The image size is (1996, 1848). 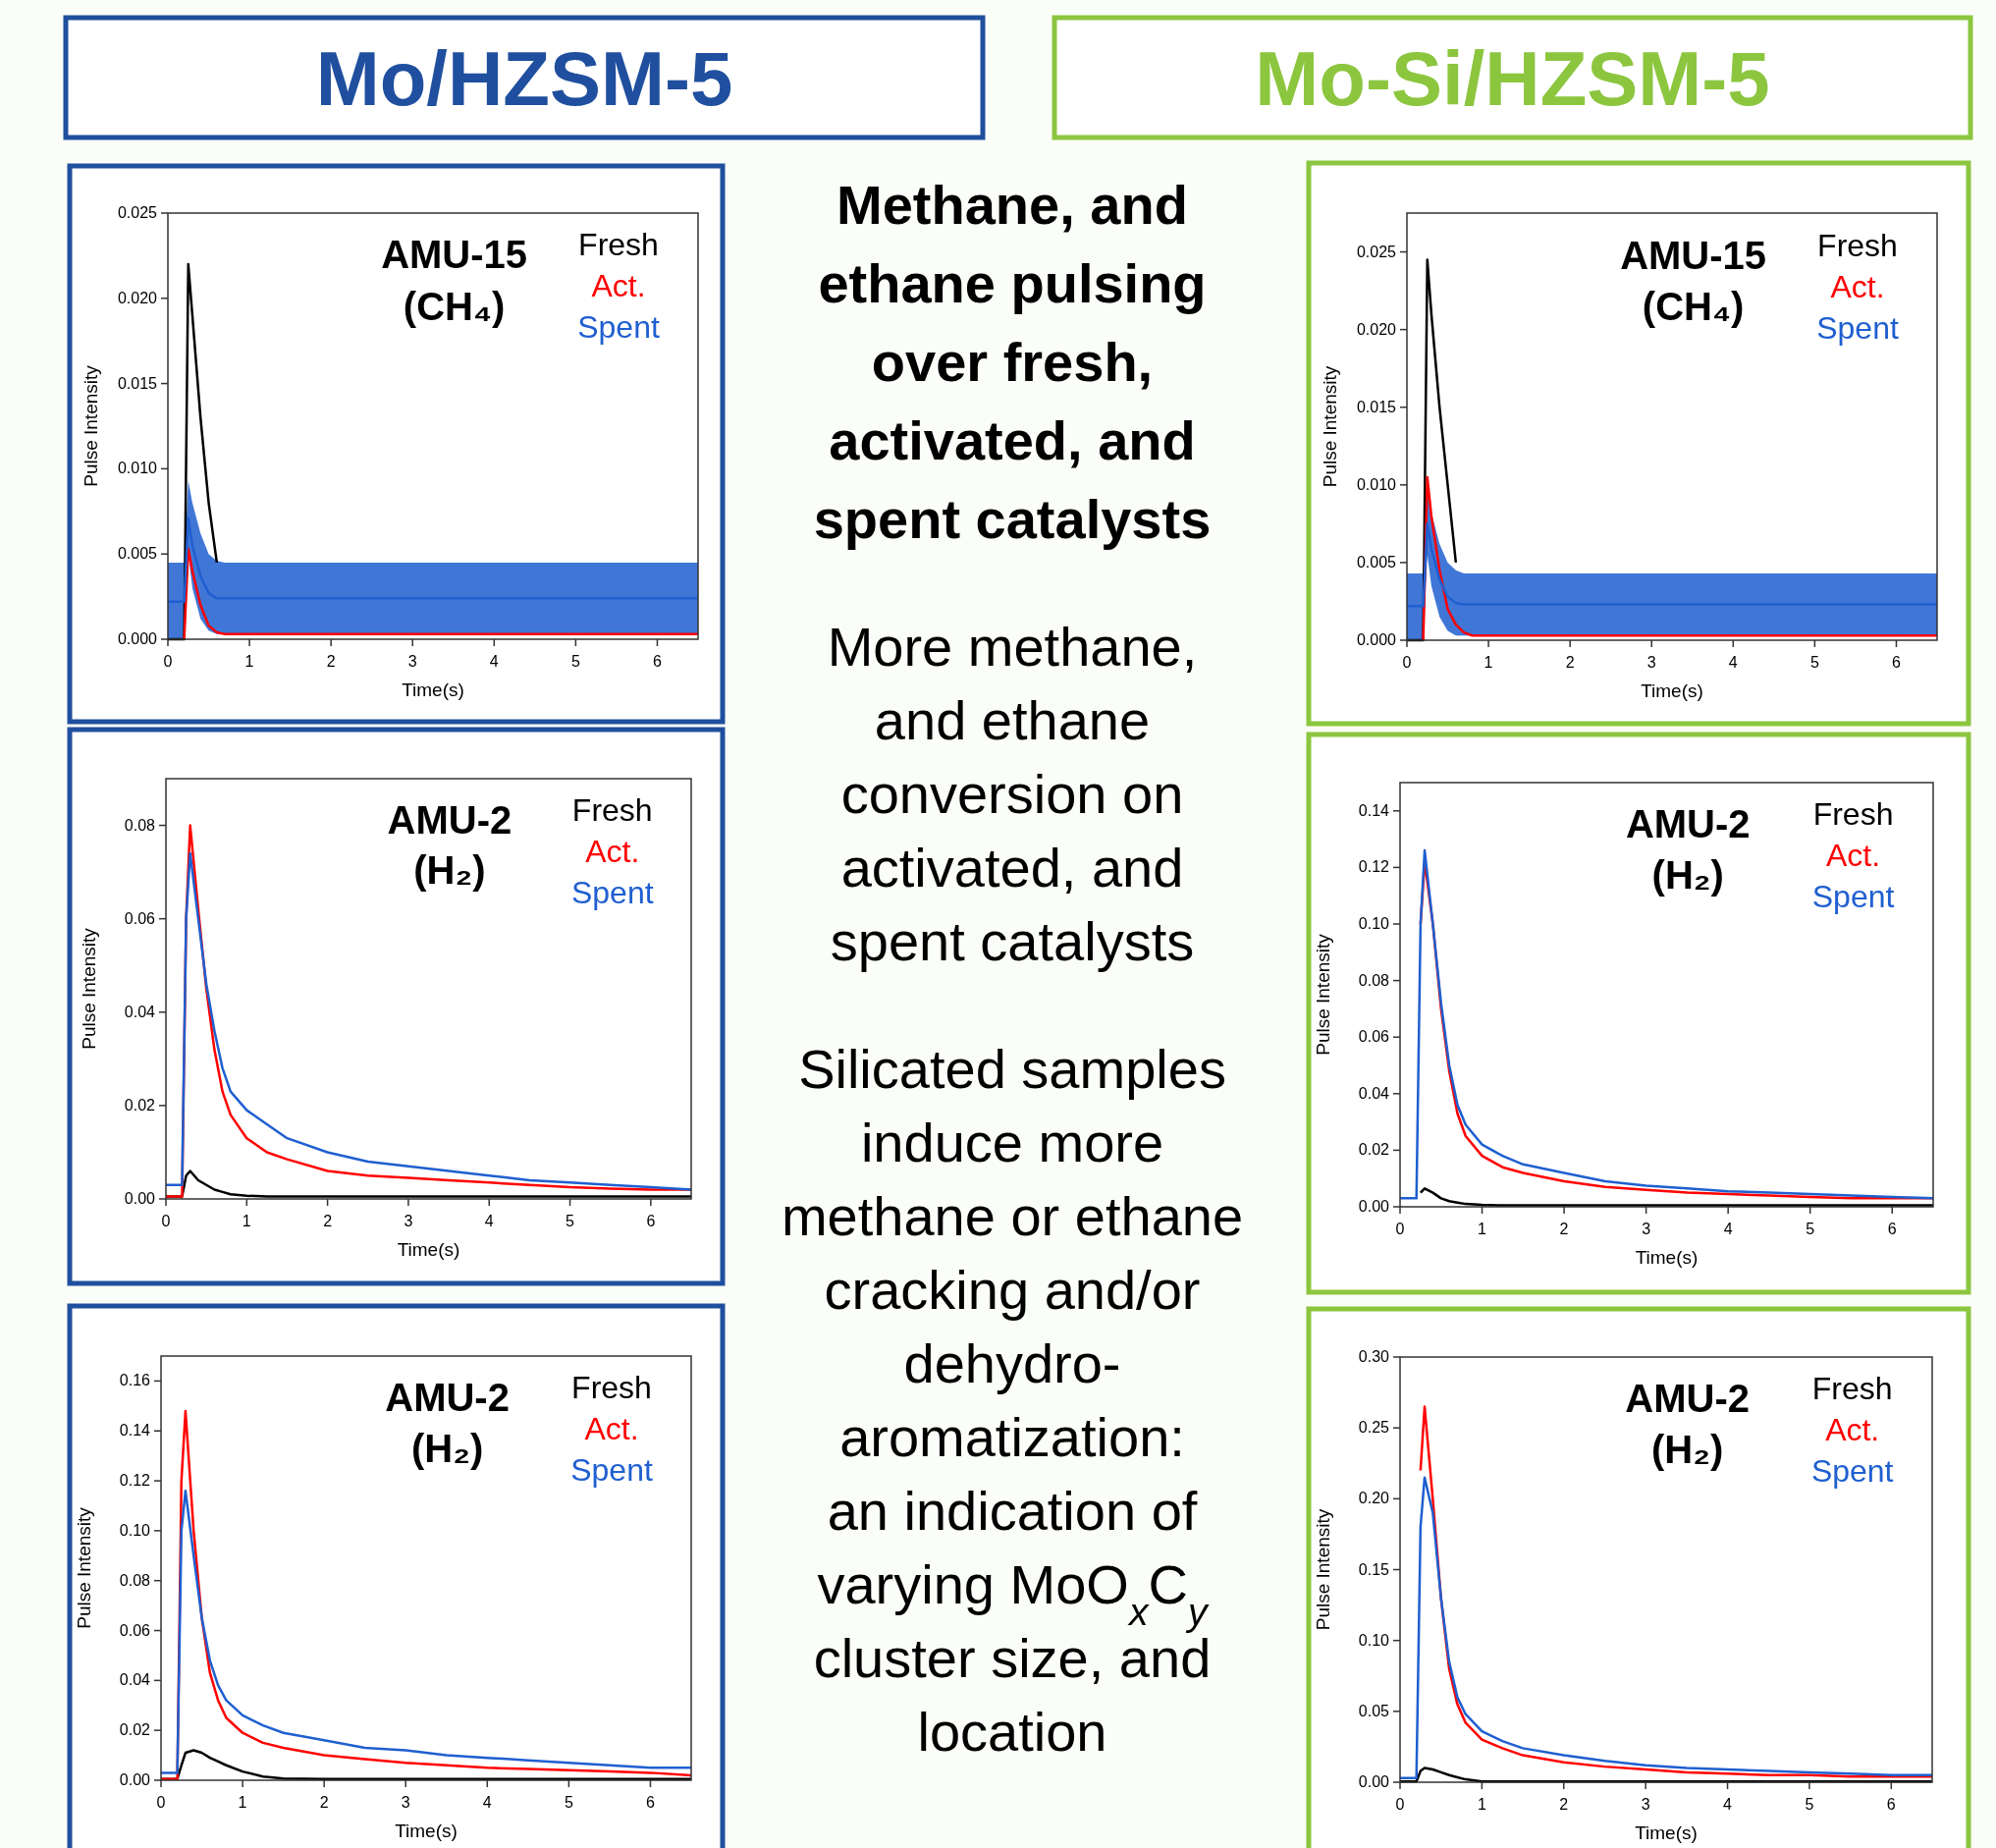 What do you see at coordinates (1374, 1498) in the screenshot?
I see `y-tick-label: 0.20` at bounding box center [1374, 1498].